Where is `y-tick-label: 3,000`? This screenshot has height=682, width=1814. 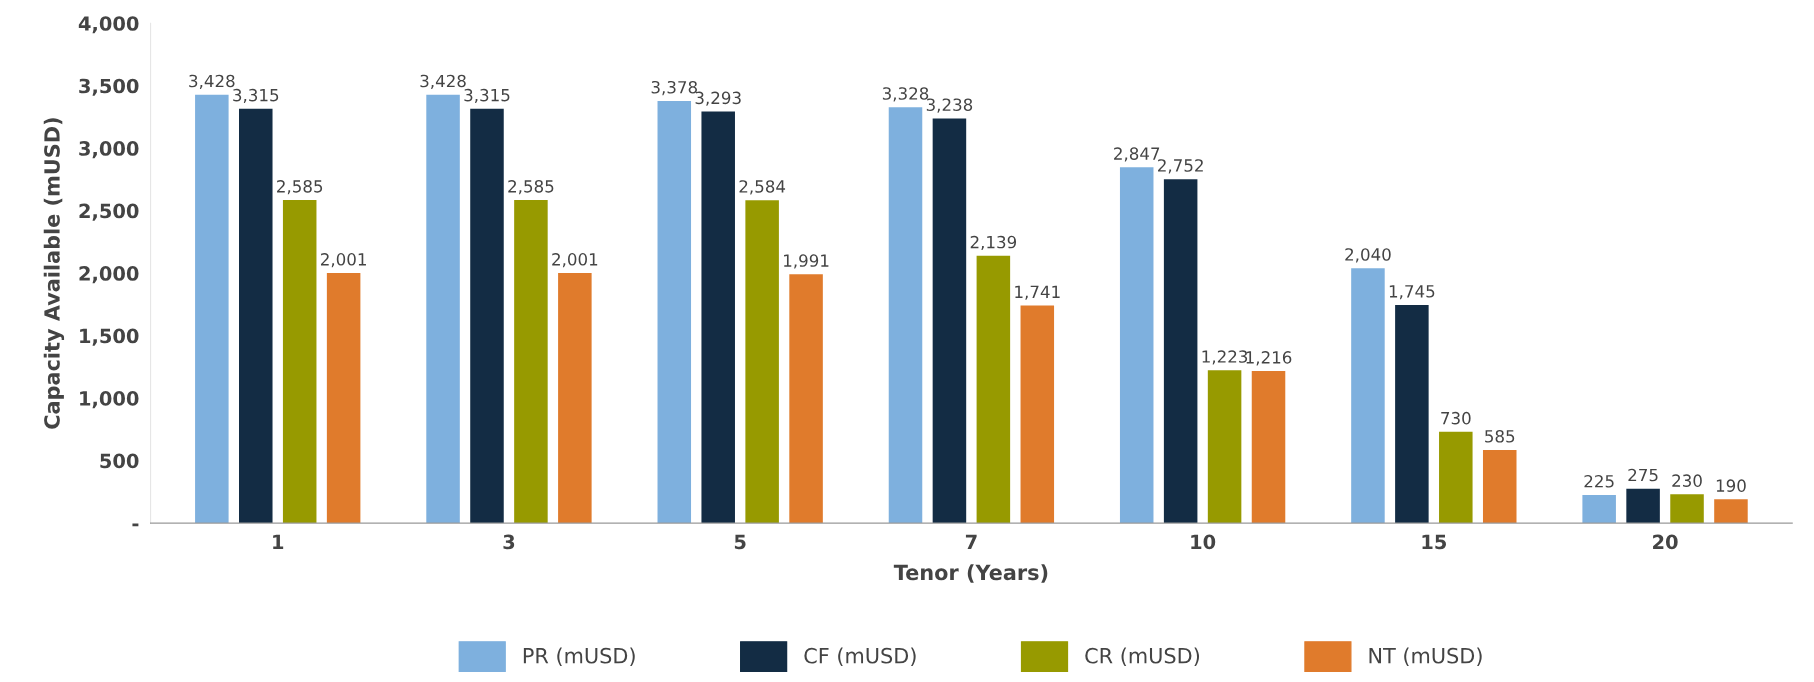
y-tick-label: 3,000 is located at coordinates (109, 150).